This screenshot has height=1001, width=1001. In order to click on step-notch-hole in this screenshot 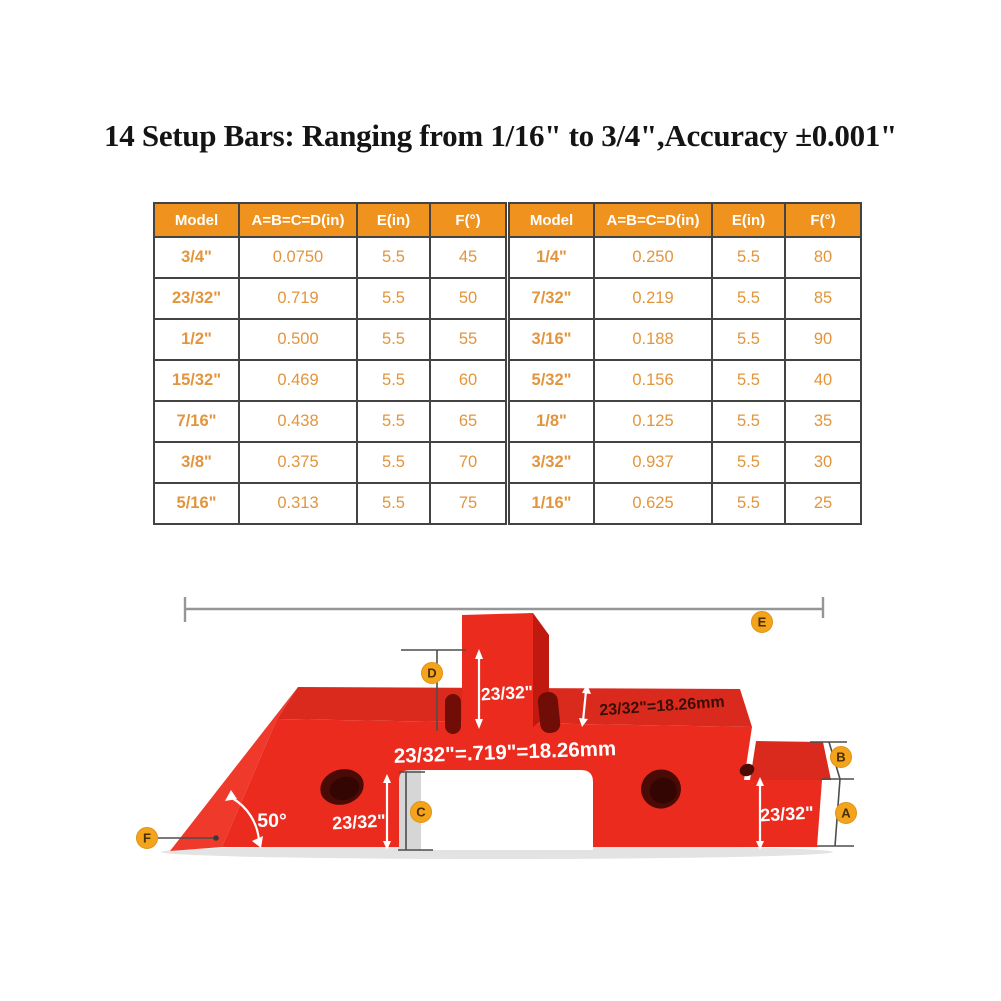, I will do `click(747, 770)`.